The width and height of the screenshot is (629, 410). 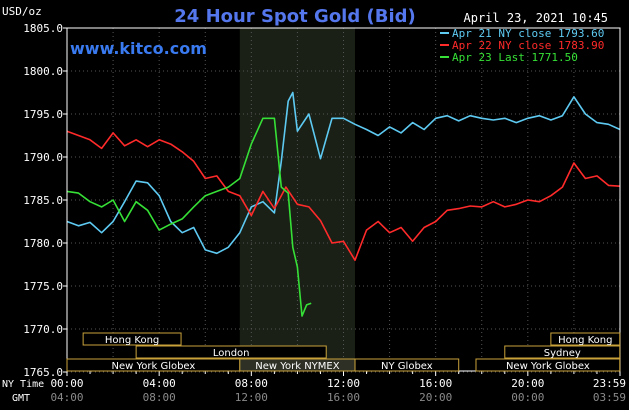 I want to click on site-url: www.kitco.com, so click(x=138, y=48).